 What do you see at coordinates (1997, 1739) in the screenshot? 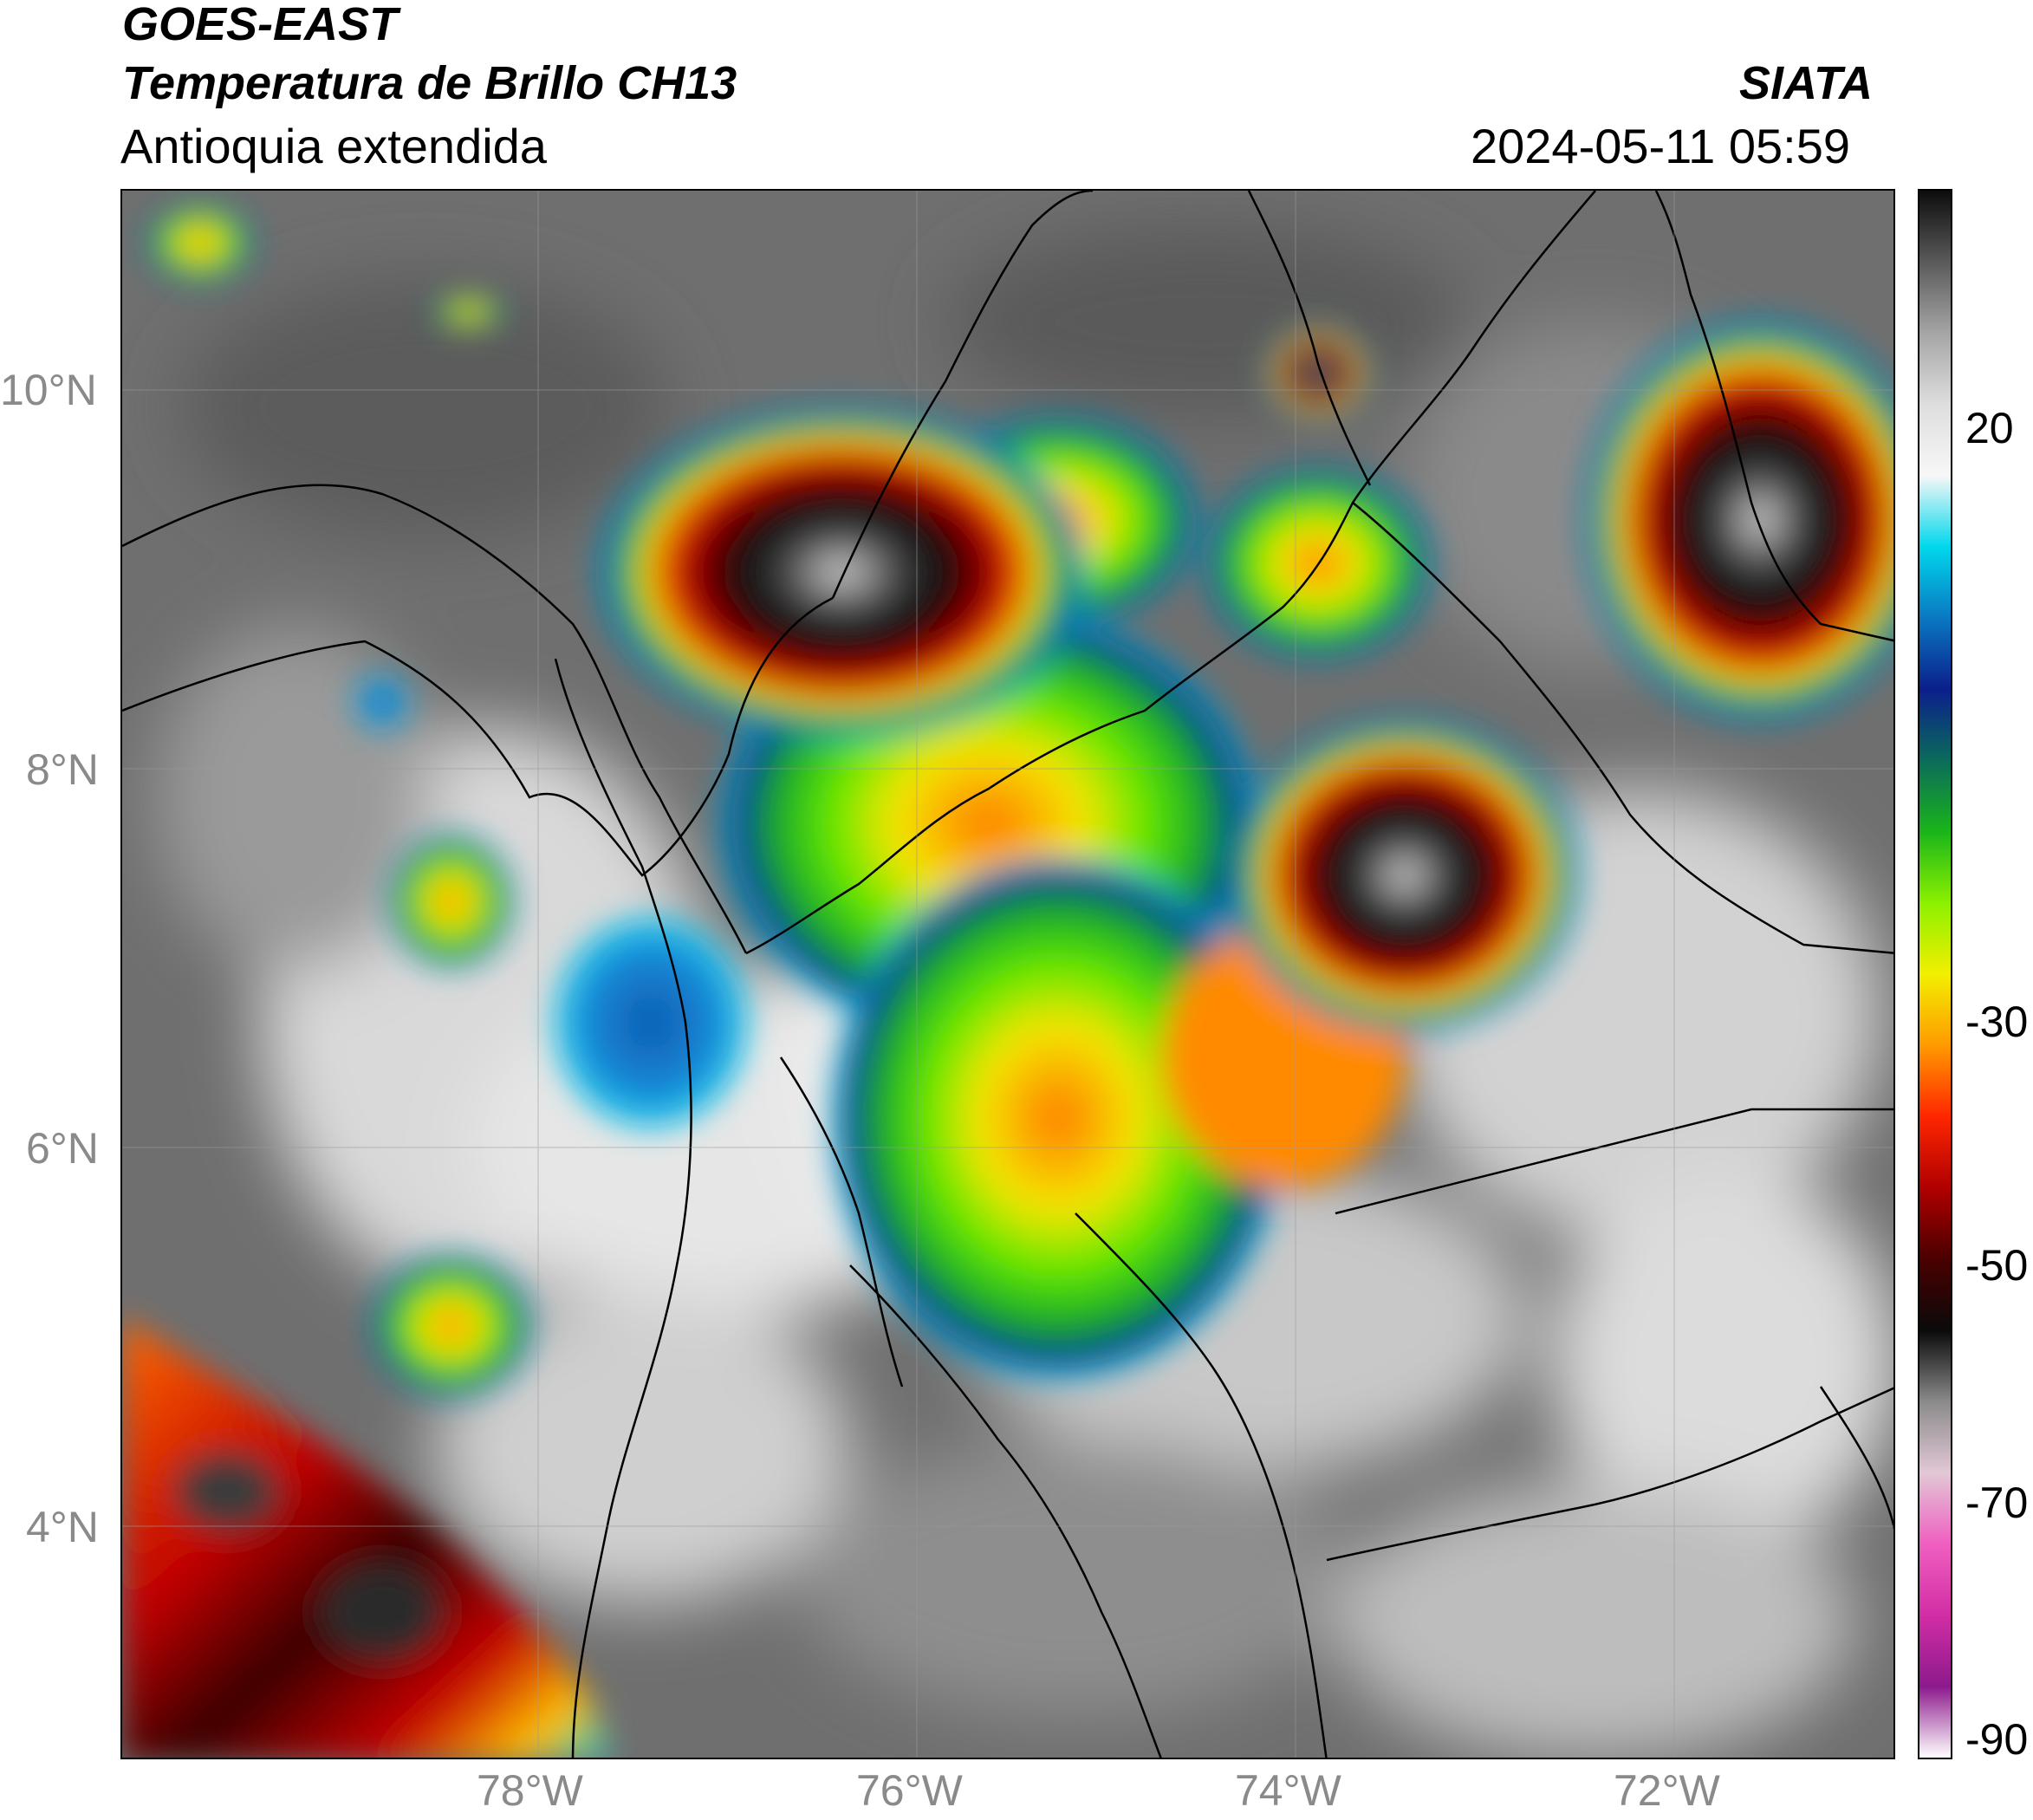
I see `colorbar-label-minus90: -90` at bounding box center [1997, 1739].